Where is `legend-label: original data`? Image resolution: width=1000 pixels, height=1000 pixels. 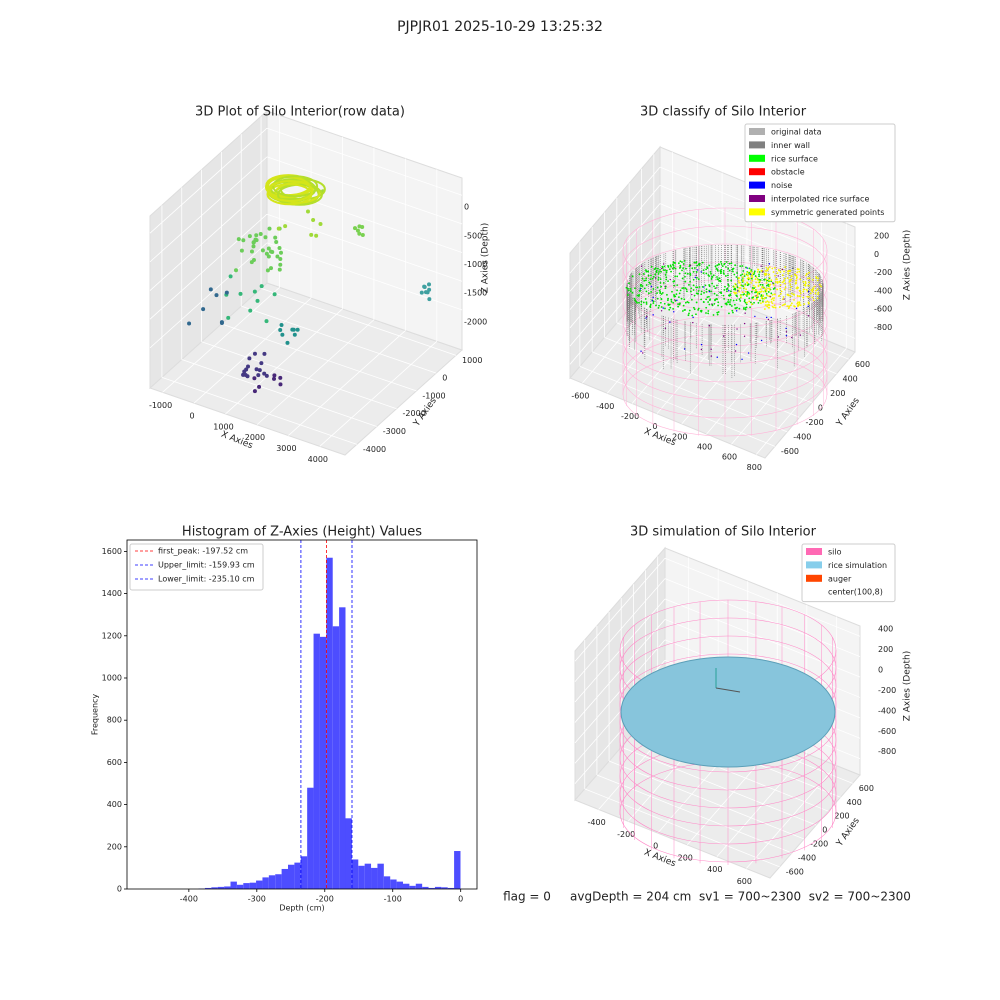 legend-label: original data is located at coordinates (796, 132).